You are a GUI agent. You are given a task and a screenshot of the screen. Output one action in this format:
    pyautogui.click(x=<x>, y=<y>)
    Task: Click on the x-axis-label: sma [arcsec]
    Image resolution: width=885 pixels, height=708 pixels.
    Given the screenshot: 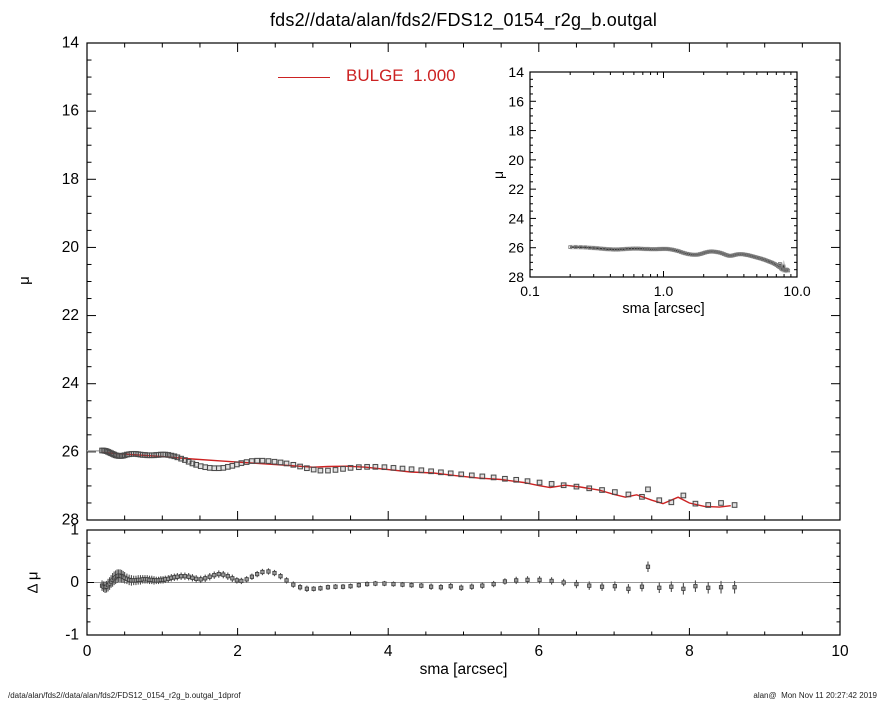 What is the action you would take?
    pyautogui.click(x=463, y=669)
    